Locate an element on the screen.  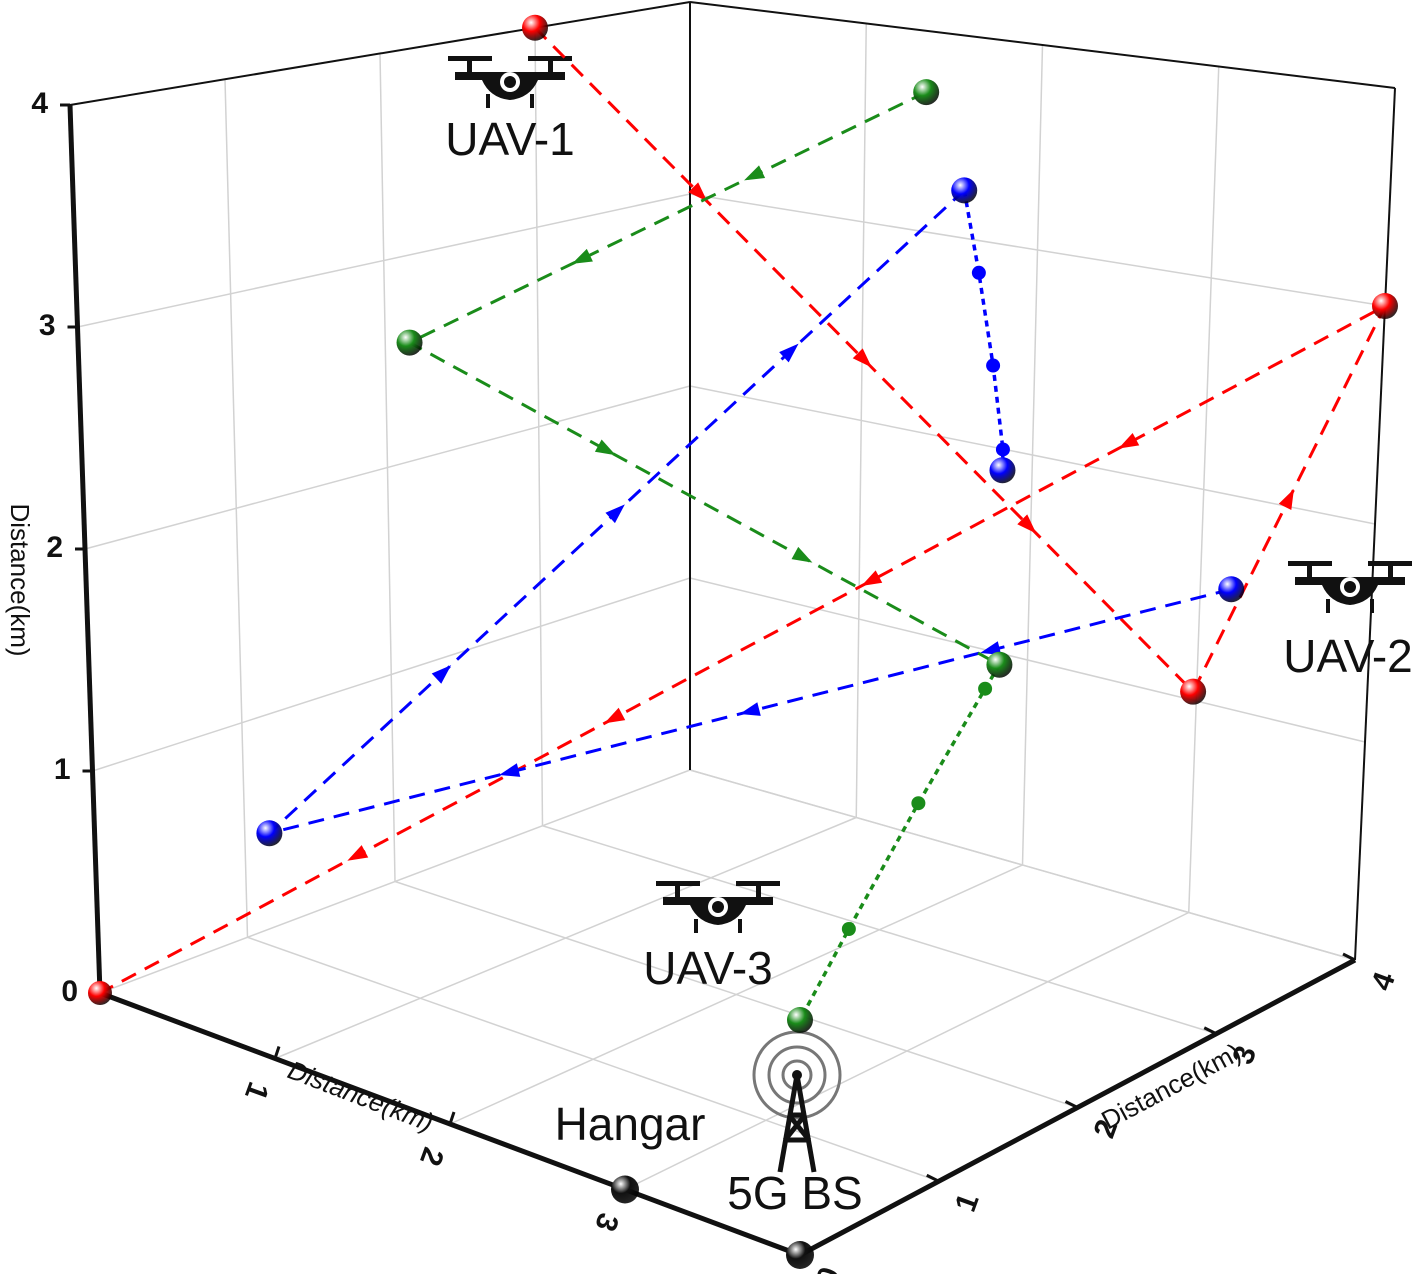
y-tick-label: 1 is located at coordinates (967, 1202).